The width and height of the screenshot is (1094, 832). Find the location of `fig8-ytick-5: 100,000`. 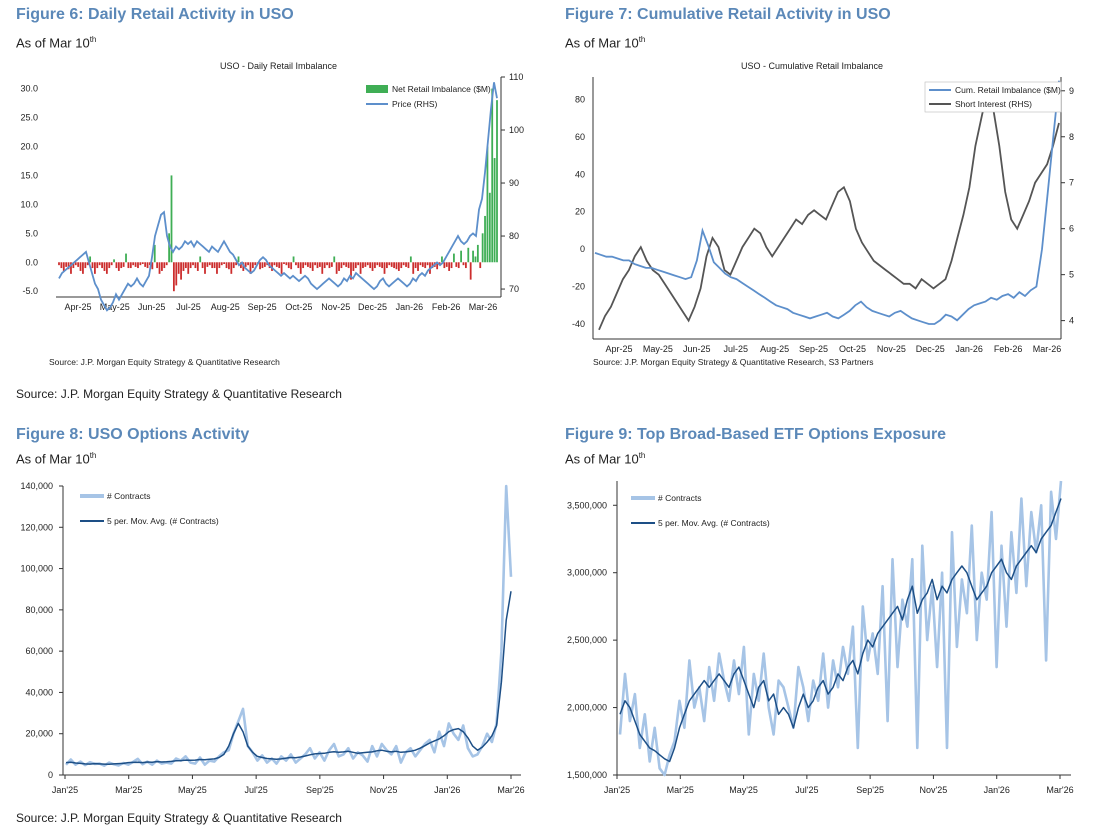

fig8-ytick-5: 100,000 is located at coordinates (36, 569).